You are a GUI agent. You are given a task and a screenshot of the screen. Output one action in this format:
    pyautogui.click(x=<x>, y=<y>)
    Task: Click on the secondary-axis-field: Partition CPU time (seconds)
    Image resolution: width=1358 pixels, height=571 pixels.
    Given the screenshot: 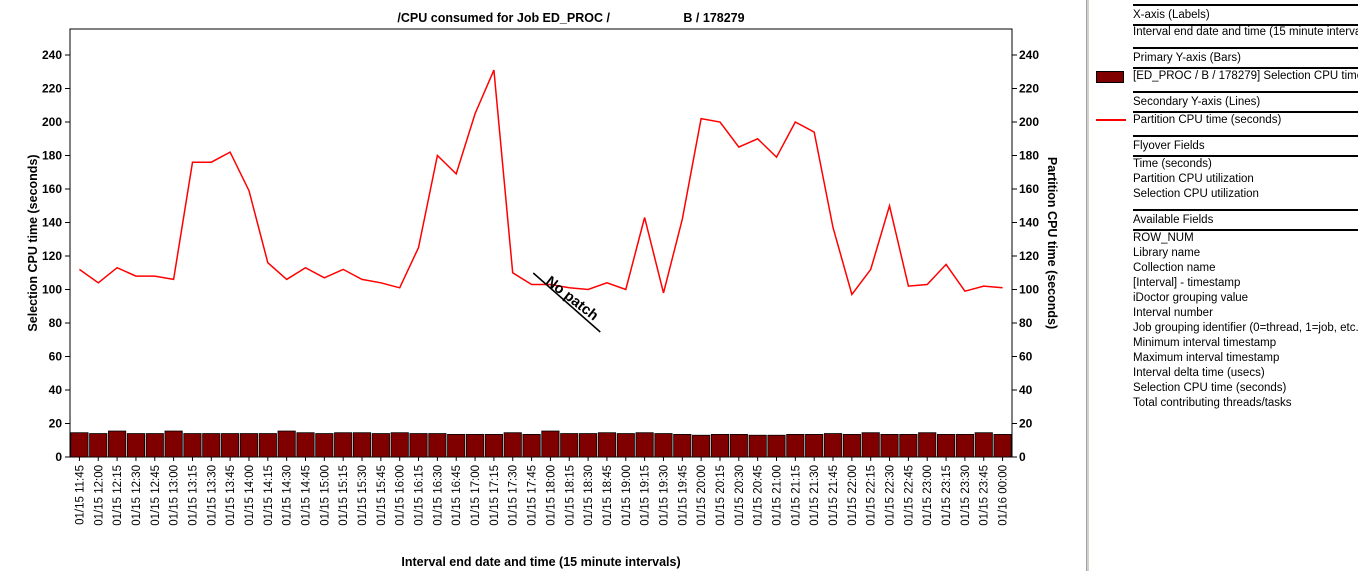 What is the action you would take?
    pyautogui.click(x=1207, y=120)
    